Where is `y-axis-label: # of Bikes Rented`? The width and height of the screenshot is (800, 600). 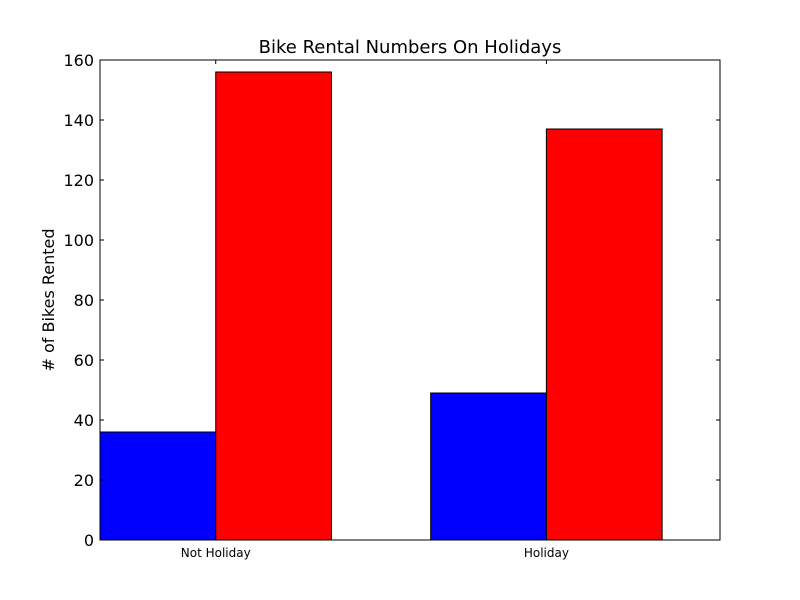
y-axis-label: # of Bikes Rented is located at coordinates (48, 299).